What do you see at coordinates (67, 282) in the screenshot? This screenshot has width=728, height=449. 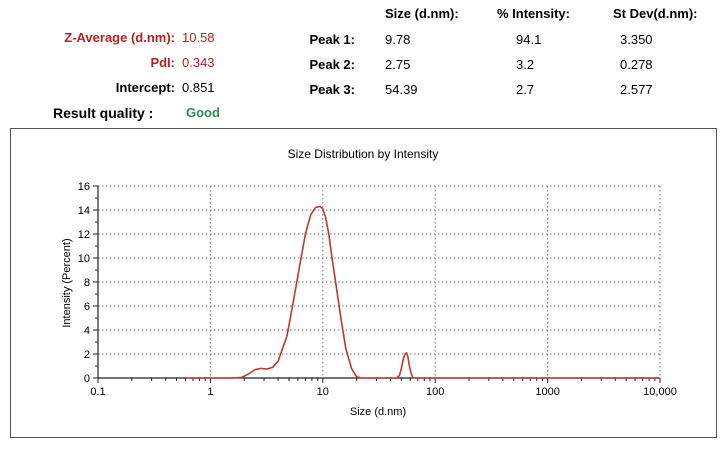 I see `y-axis-label: Intensity (Percent)` at bounding box center [67, 282].